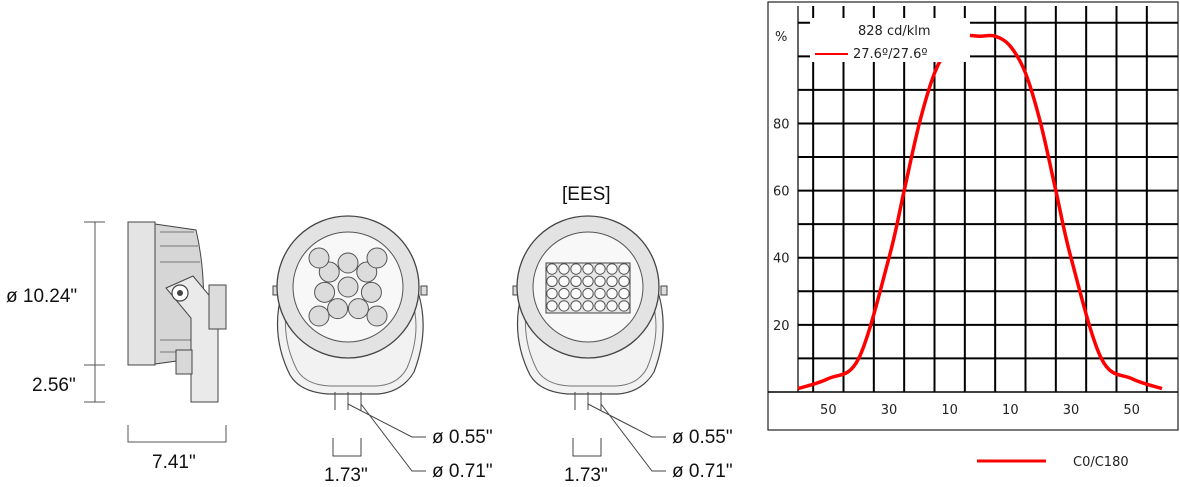  Describe the element at coordinates (94, 312) in the screenshot. I see `height-dimension-lines` at that location.